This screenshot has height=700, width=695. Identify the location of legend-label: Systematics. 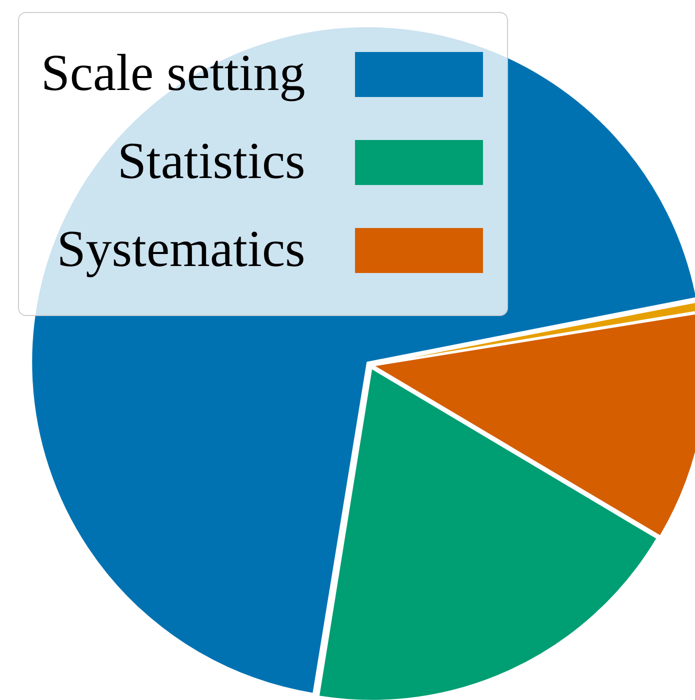
(181, 250).